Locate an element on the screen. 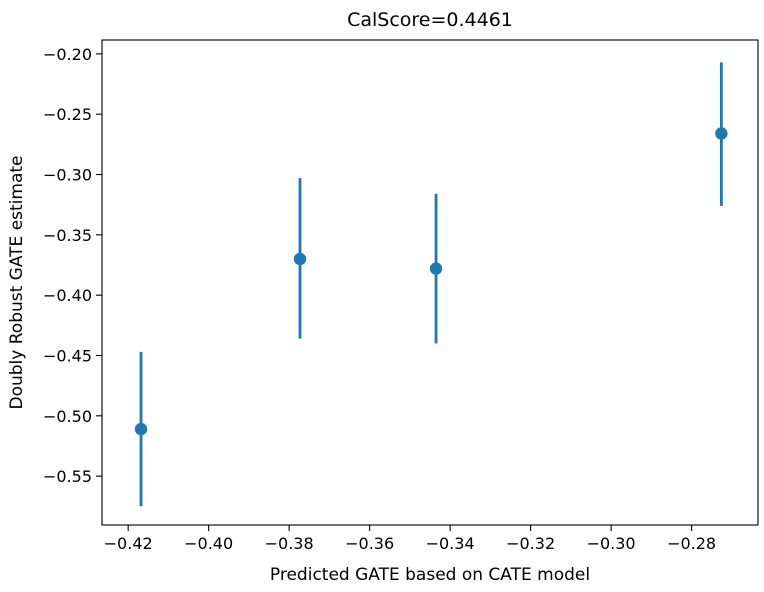  y-tick-label: −0.45 is located at coordinates (67, 355).